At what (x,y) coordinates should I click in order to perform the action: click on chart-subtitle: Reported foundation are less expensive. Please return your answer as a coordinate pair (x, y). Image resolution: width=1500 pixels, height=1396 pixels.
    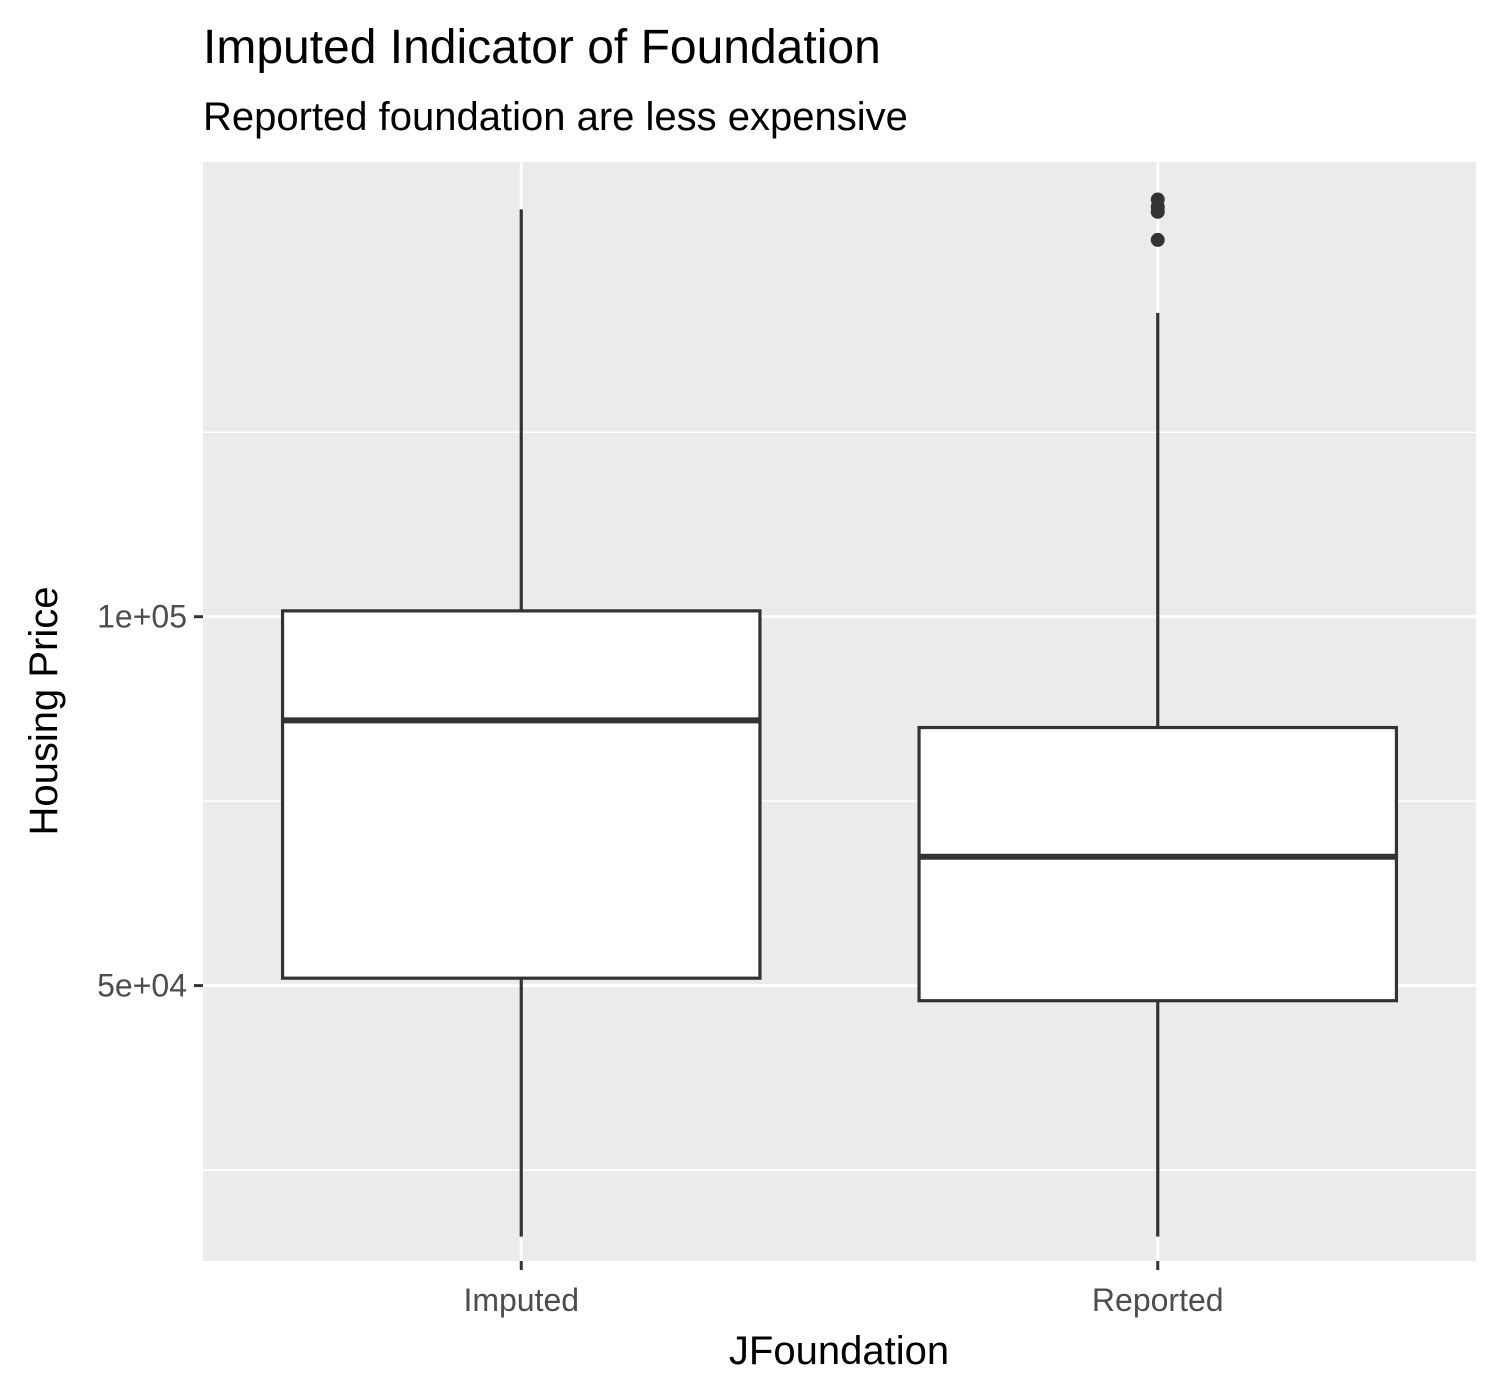
    Looking at the image, I should click on (555, 117).